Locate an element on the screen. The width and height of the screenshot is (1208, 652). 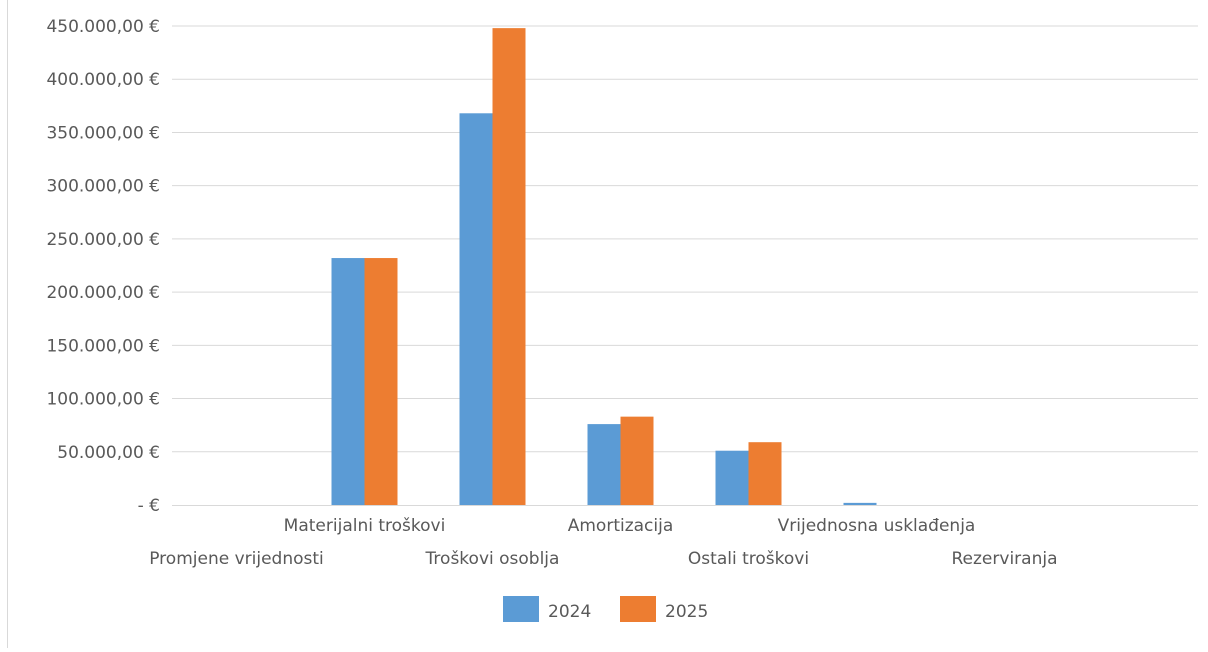
legend-label-2025: 2025 is located at coordinates (686, 612).